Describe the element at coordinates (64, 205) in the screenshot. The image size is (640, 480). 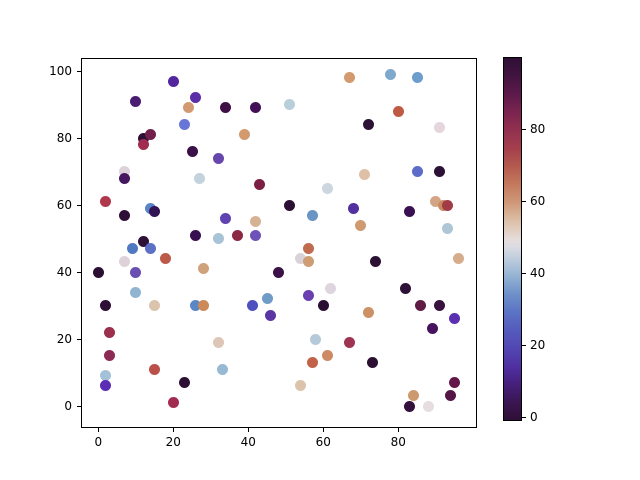
I see `y-tick-label: 60` at that location.